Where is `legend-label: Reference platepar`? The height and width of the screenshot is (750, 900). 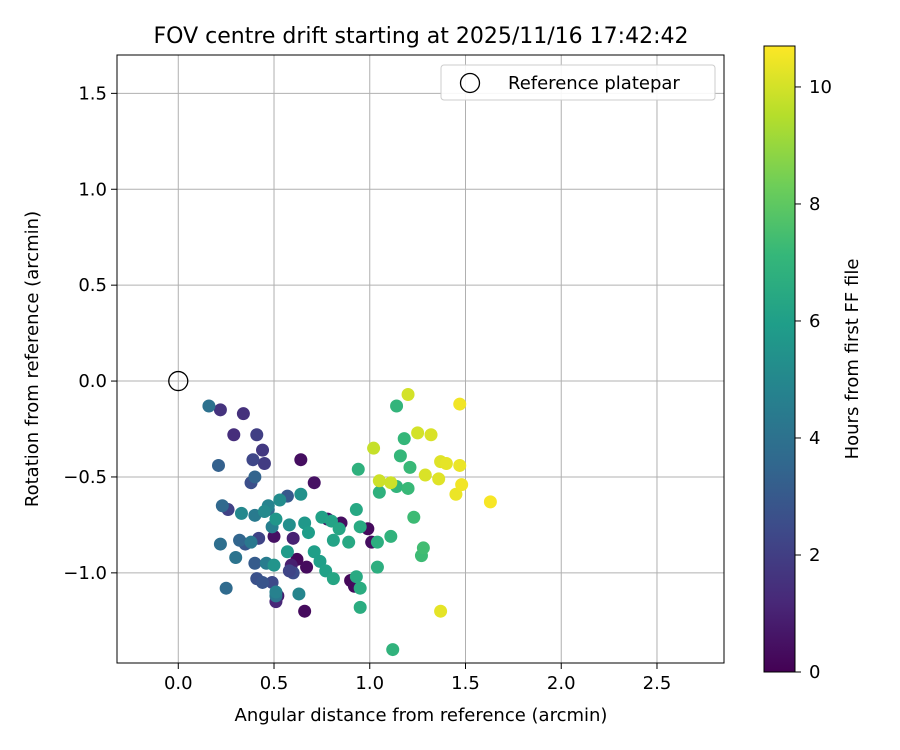
legend-label: Reference platepar is located at coordinates (594, 83).